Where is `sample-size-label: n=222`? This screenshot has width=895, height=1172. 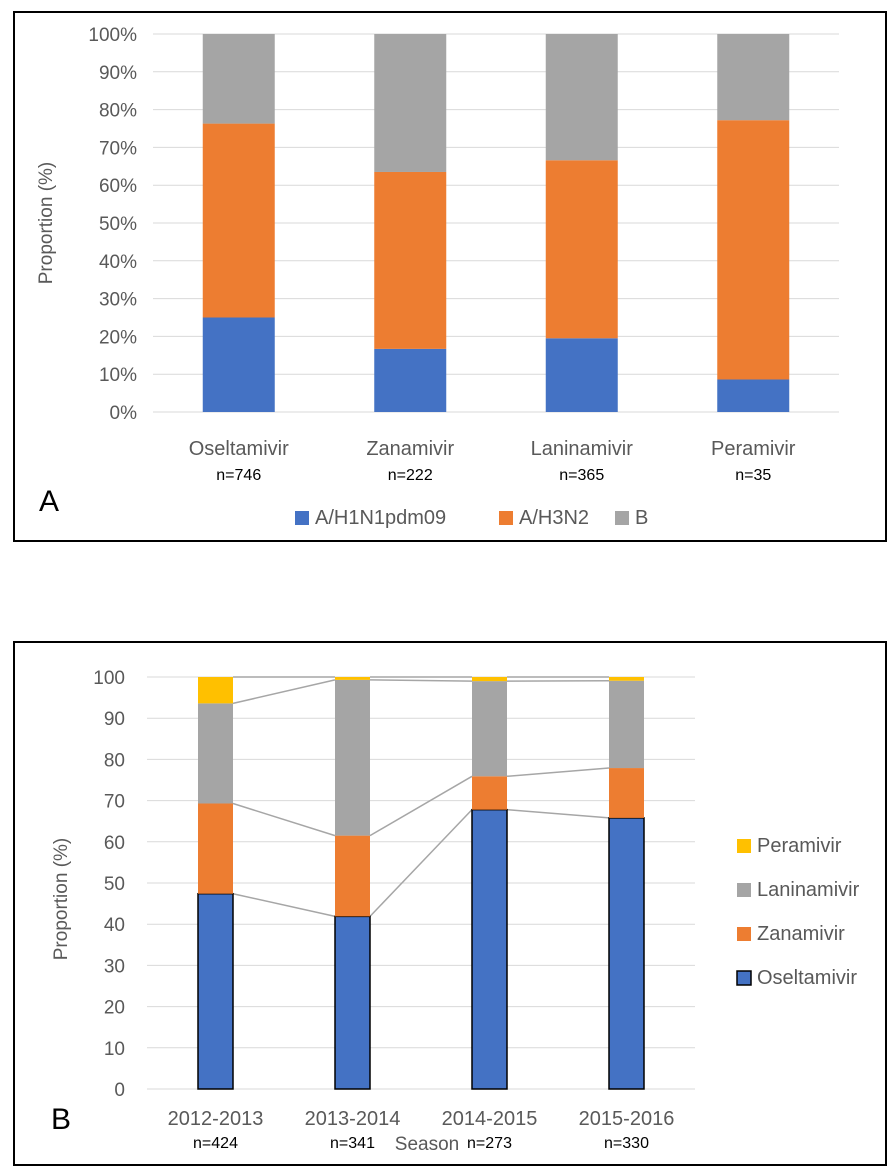 sample-size-label: n=222 is located at coordinates (410, 475).